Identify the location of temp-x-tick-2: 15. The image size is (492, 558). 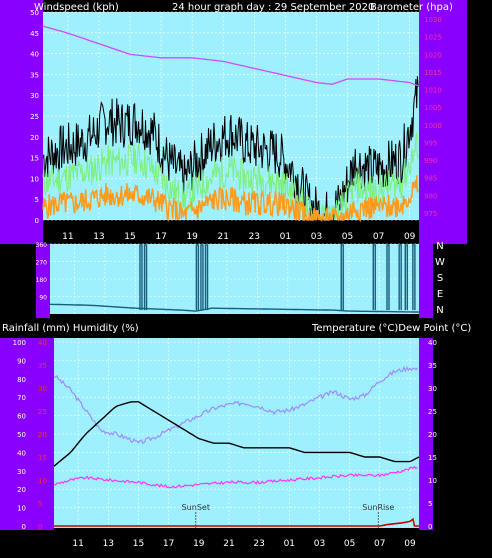
(138, 544).